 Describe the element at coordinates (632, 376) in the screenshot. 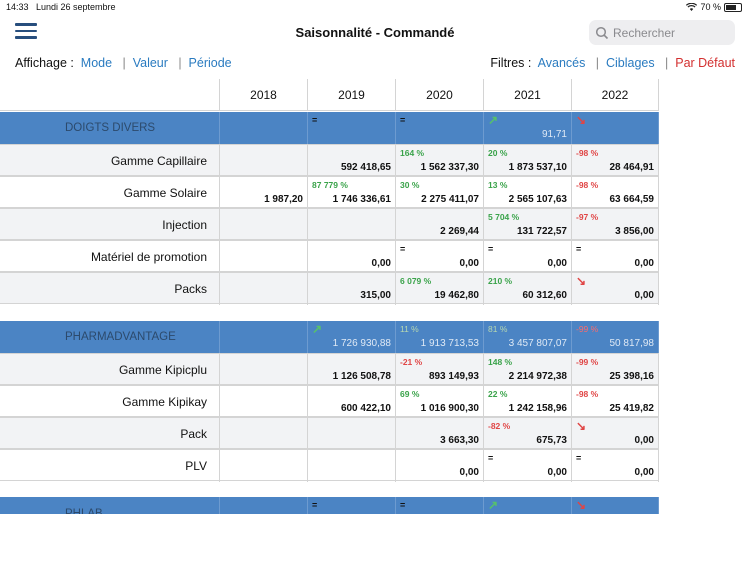

I see `cell-value: 25 398,16` at that location.